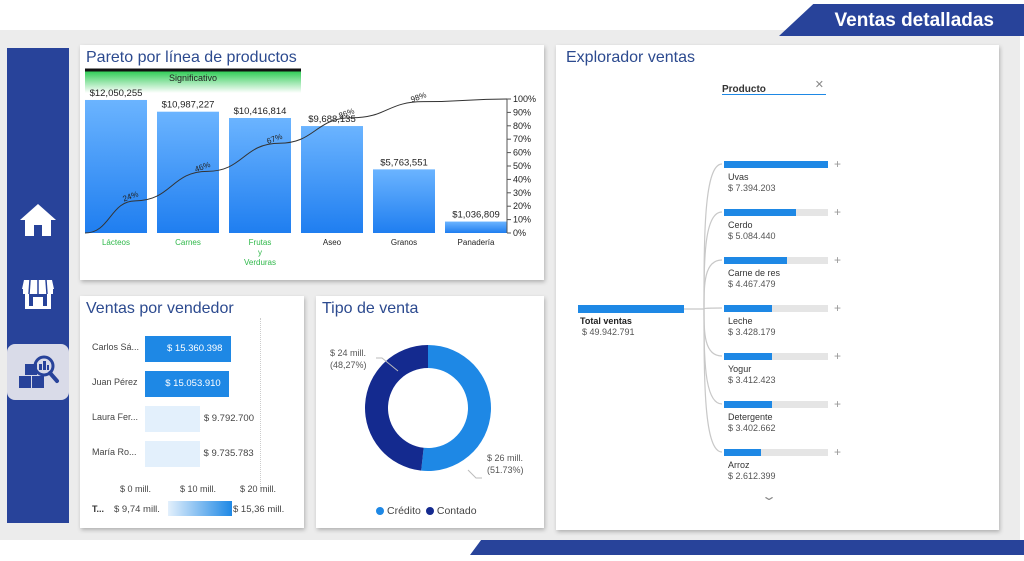 The height and width of the screenshot is (561, 1024). Describe the element at coordinates (193, 383) in the screenshot. I see `vendedor-value: $ 15.053.910` at that location.